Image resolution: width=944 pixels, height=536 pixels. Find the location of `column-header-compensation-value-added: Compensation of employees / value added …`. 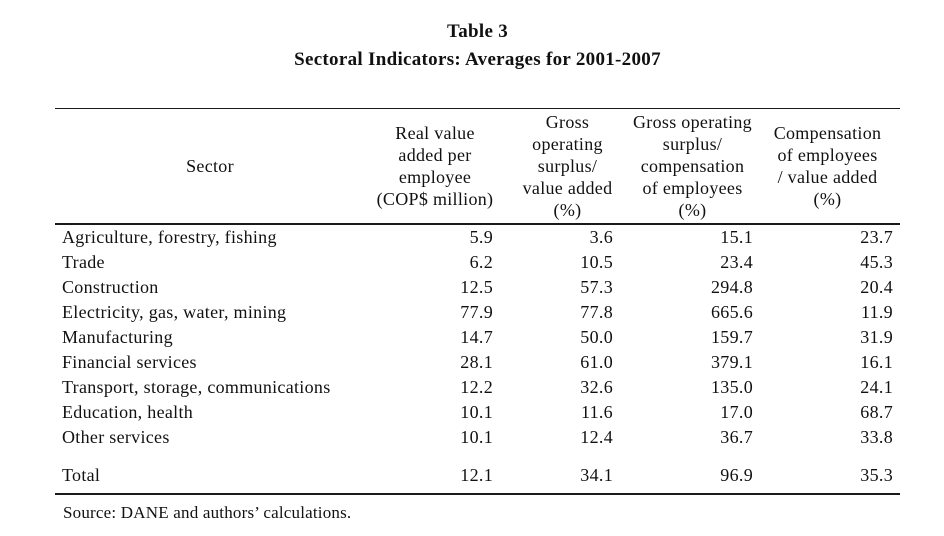

column-header-compensation-value-added: Compensation of employees / value added … is located at coordinates (827, 166).